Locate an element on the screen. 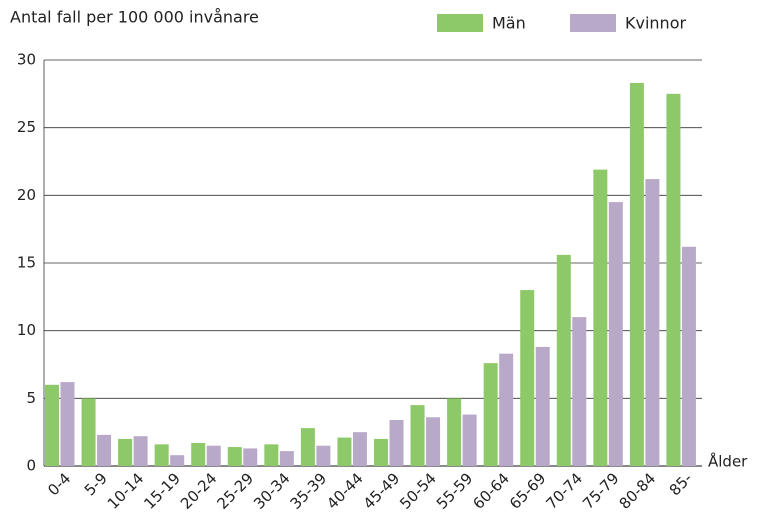 The height and width of the screenshot is (513, 767). y-tick-label: 10 is located at coordinates (26, 330).